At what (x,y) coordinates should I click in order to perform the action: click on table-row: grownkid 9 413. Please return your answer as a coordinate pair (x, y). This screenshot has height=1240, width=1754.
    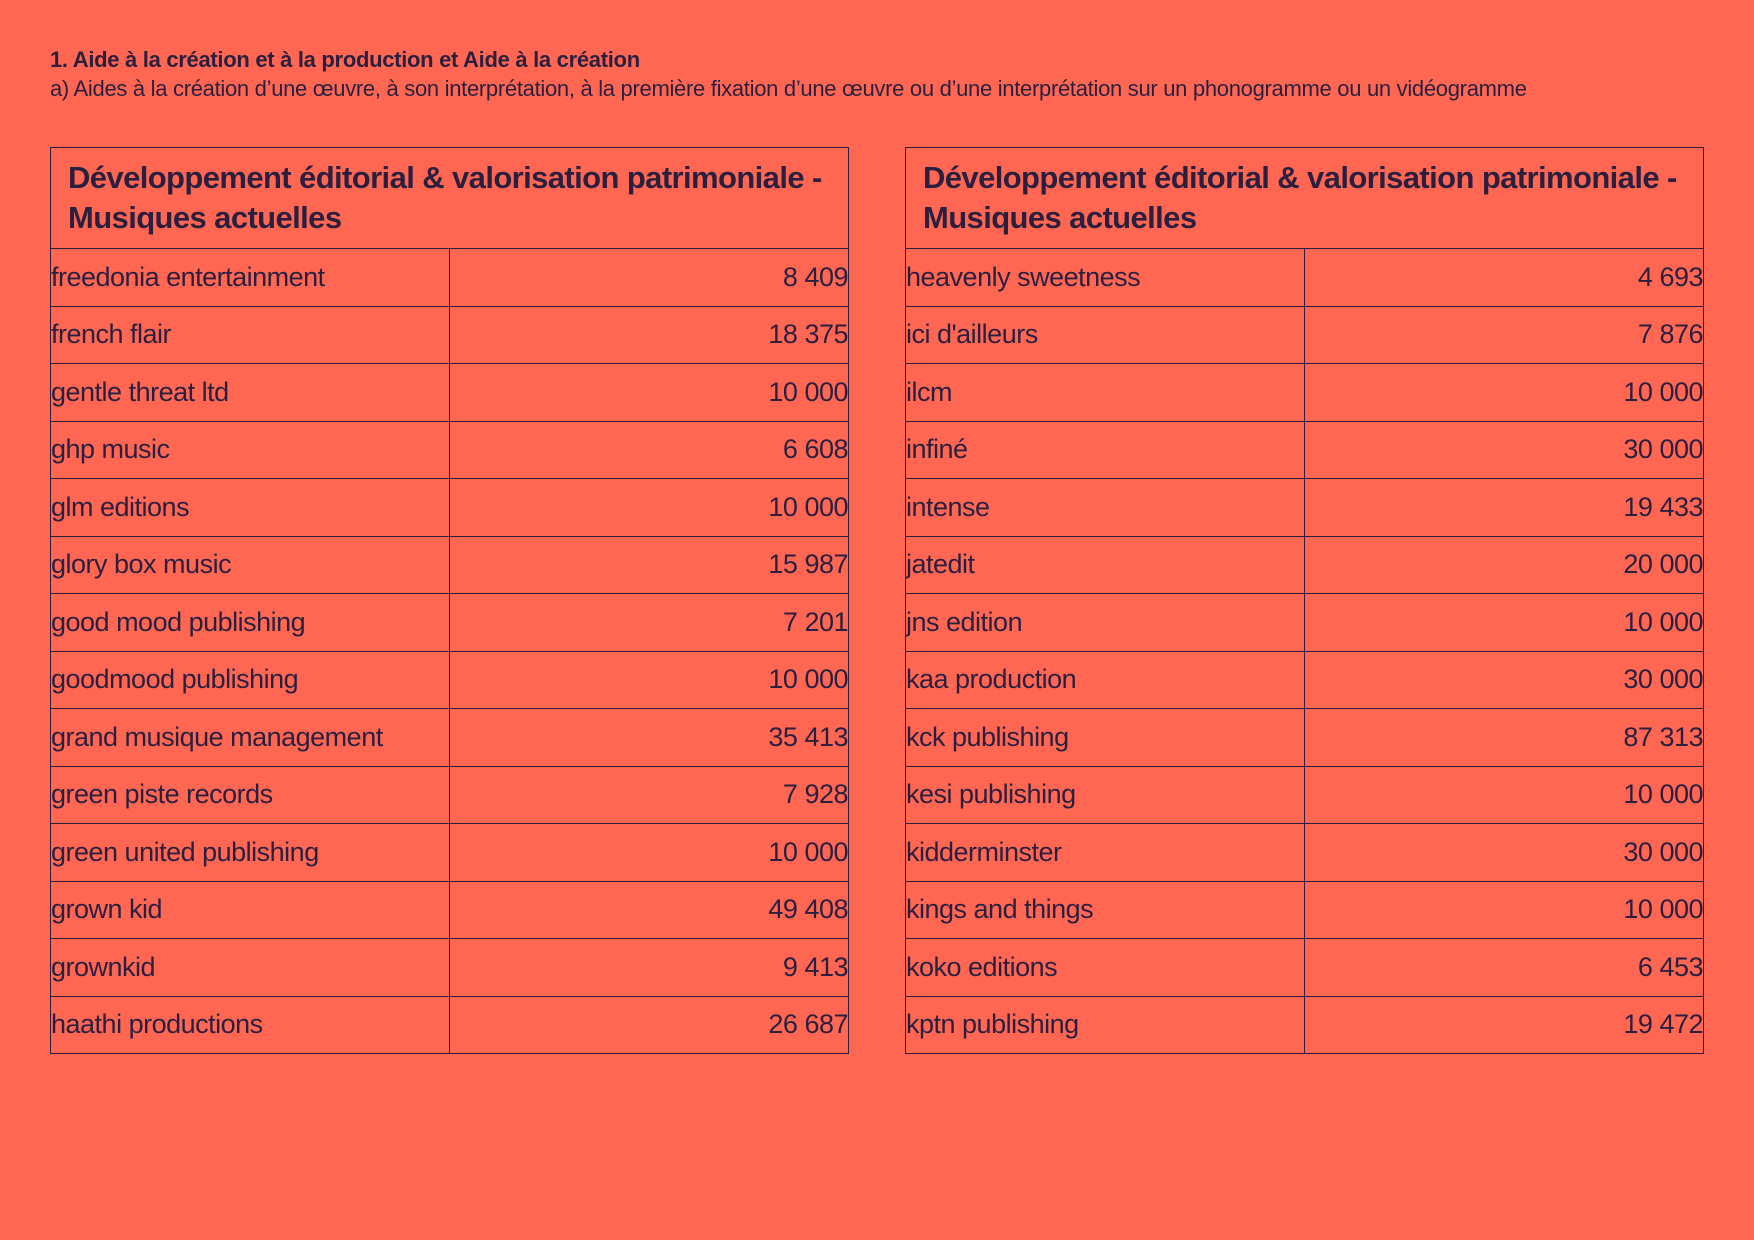
    Looking at the image, I should click on (449, 967).